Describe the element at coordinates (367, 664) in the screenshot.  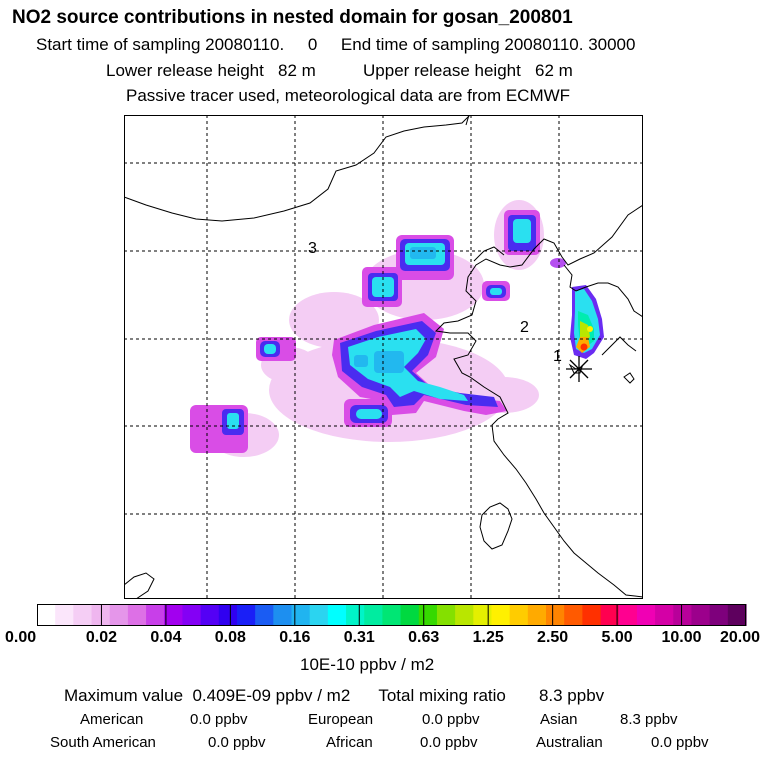
I see `colorbar-units: 10E-10 ppbv / m2` at that location.